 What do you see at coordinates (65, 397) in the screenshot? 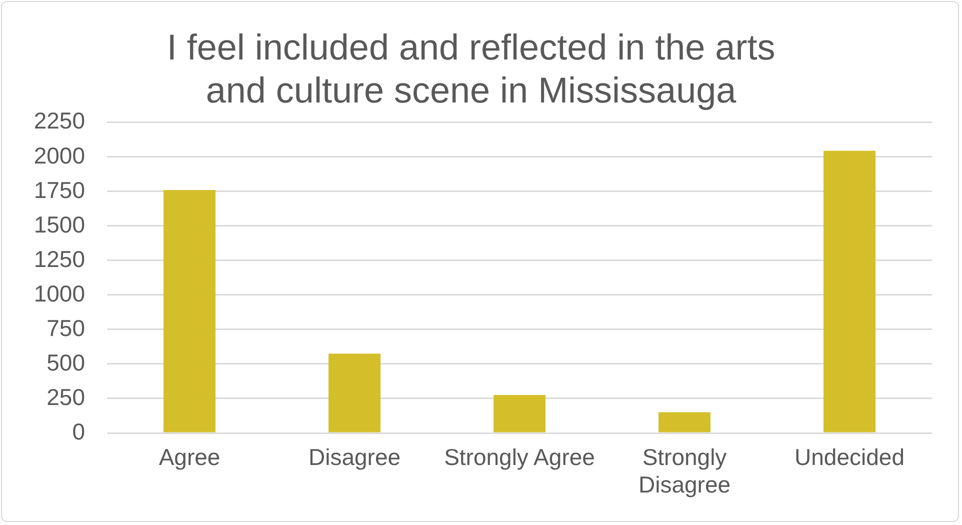
I see `y-tick-label: 250` at bounding box center [65, 397].